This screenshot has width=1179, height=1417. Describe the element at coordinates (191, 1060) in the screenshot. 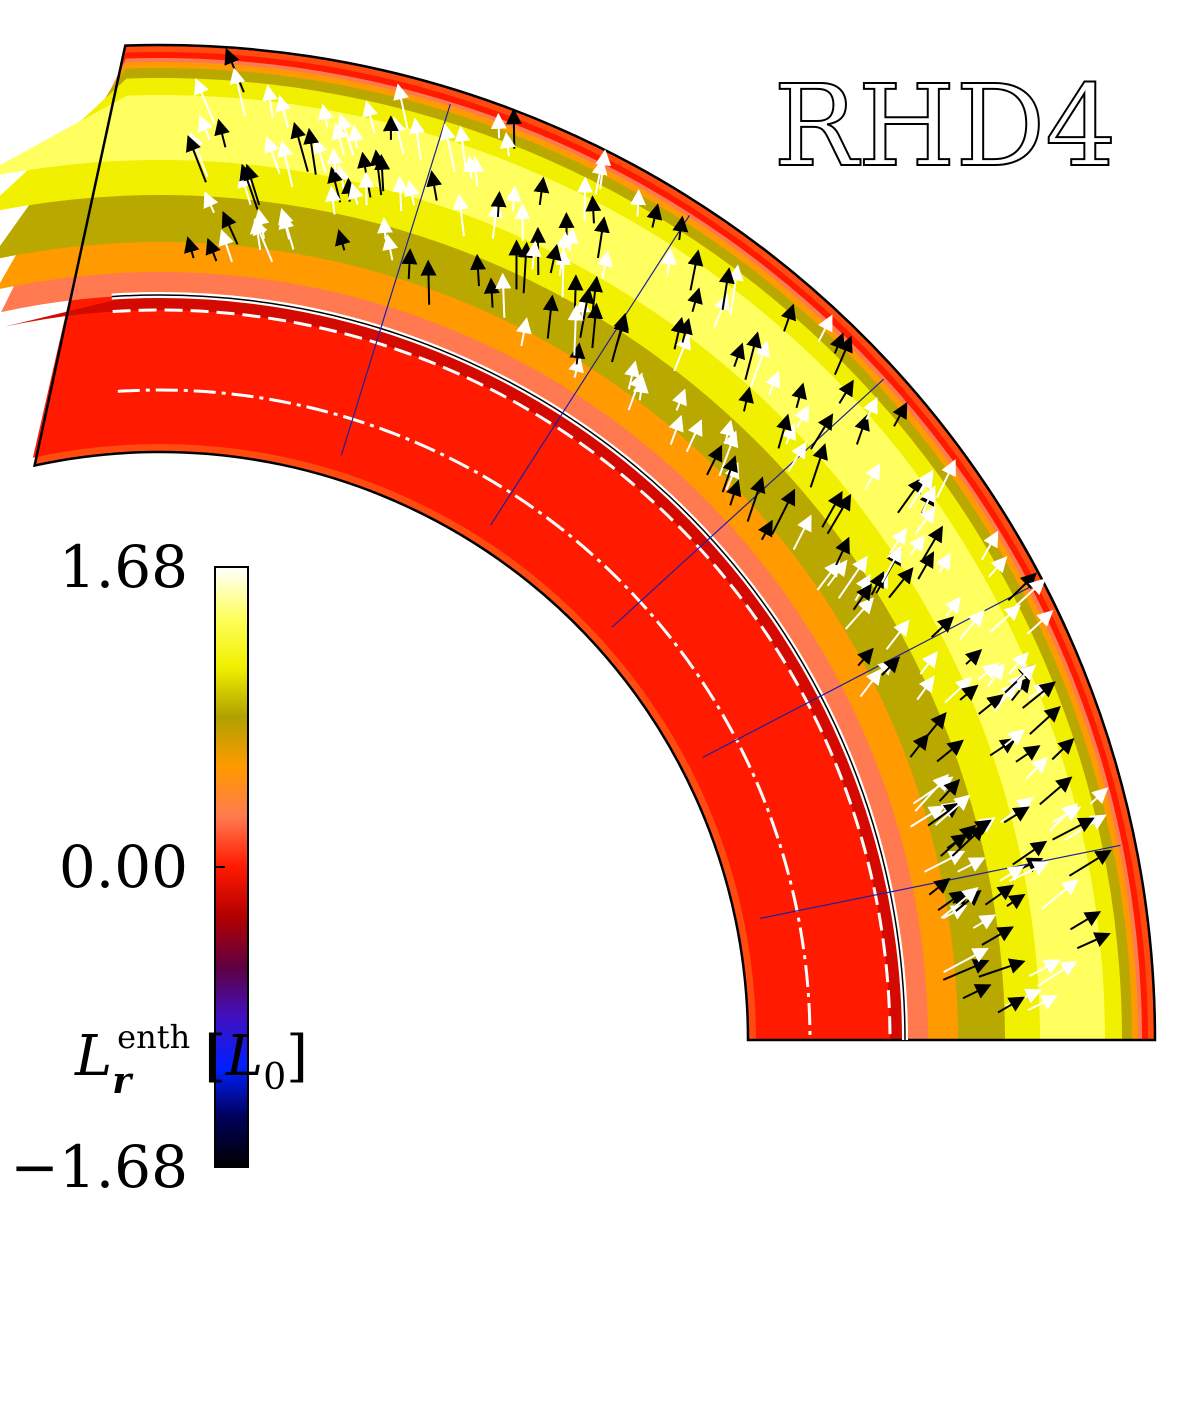

I see `colorbar-label: Lrenth [L0]` at that location.